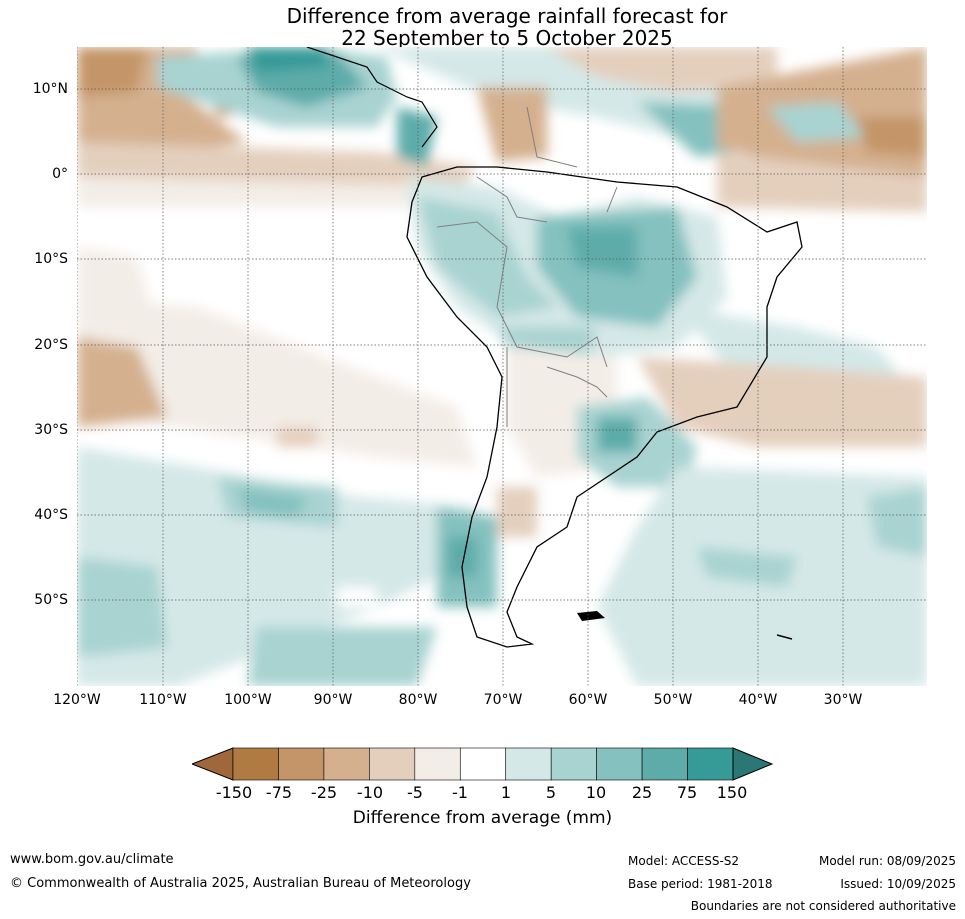 This screenshot has width=965, height=919. Describe the element at coordinates (51, 600) in the screenshot. I see `lat-label: 50°S` at that location.